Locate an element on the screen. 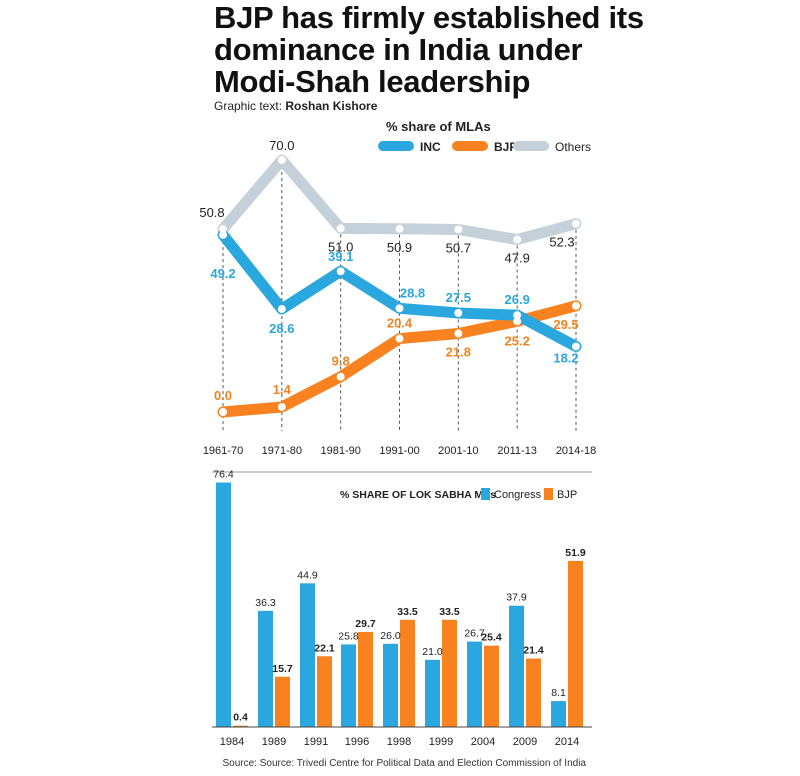  mla-x-tick-1991-00: 1991-00 is located at coordinates (399, 451).